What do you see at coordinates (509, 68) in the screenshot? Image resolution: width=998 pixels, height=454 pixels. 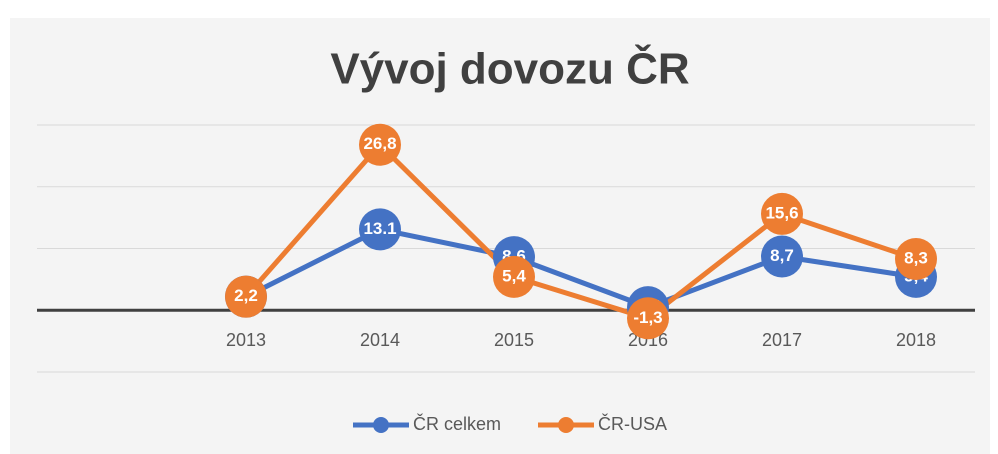 I see `chart-title: Vývoj dovozu ČR` at bounding box center [509, 68].